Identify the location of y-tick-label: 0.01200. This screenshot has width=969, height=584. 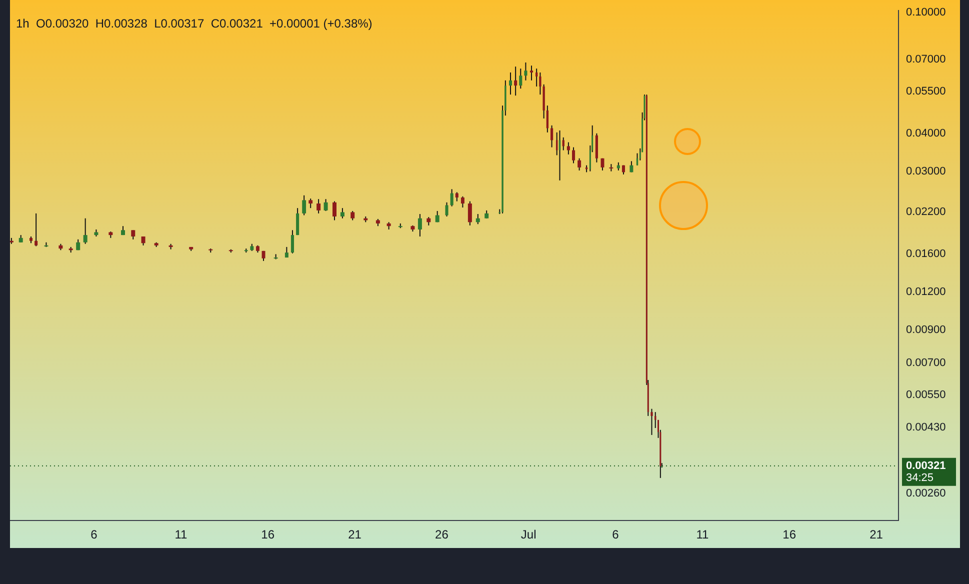
(926, 292).